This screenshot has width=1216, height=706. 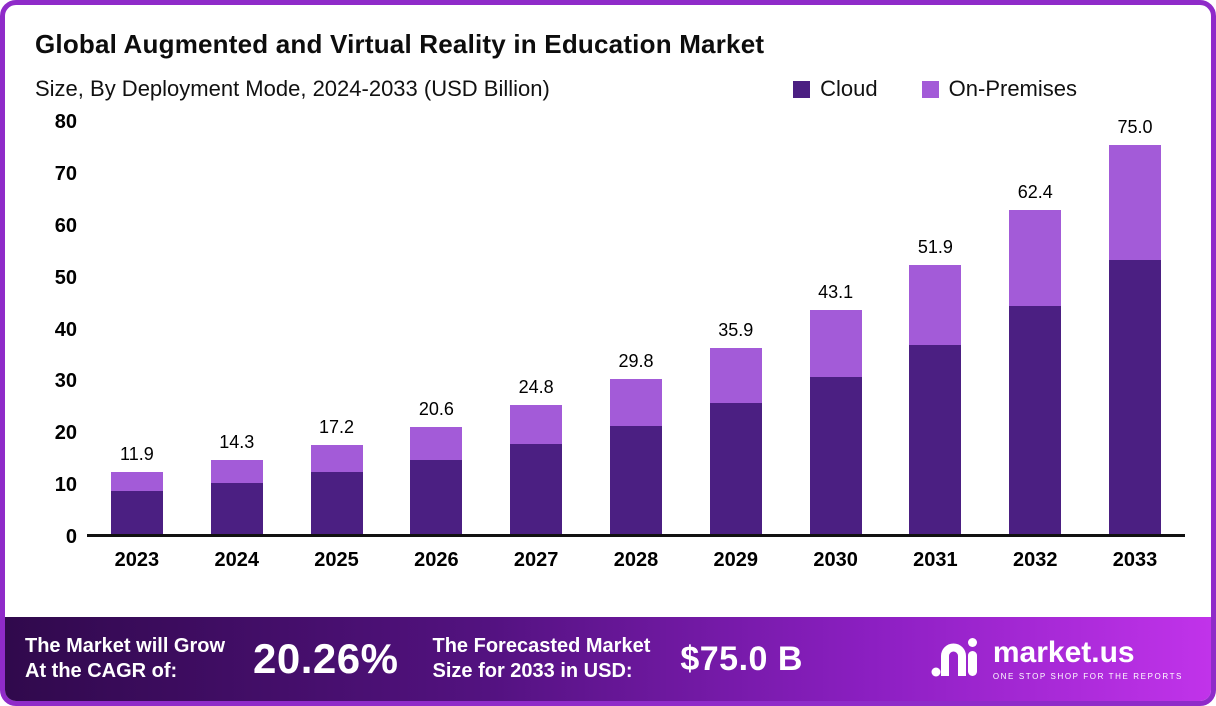 I want to click on forecast-label-line2: Size for 2033 in USD:, so click(x=532, y=671).